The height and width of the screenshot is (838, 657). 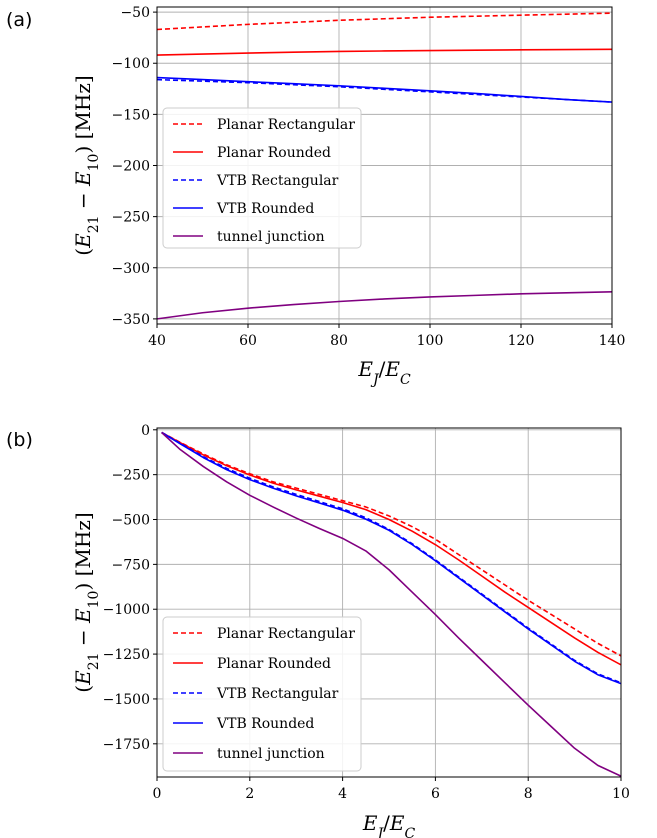 I want to click on y-tick-label: −350, so click(x=131, y=320).